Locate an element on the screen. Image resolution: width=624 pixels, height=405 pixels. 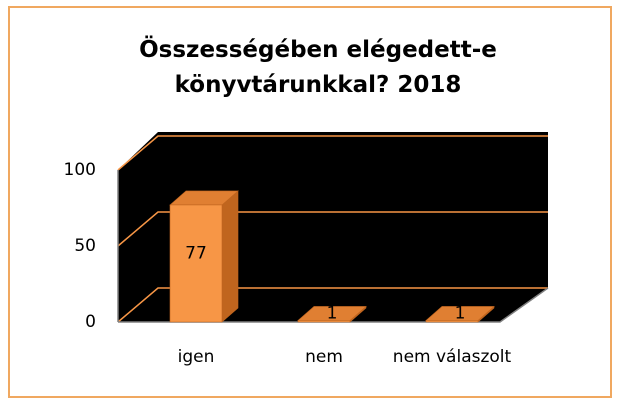
x-tick-label: nem válaszolt is located at coordinates (452, 357).